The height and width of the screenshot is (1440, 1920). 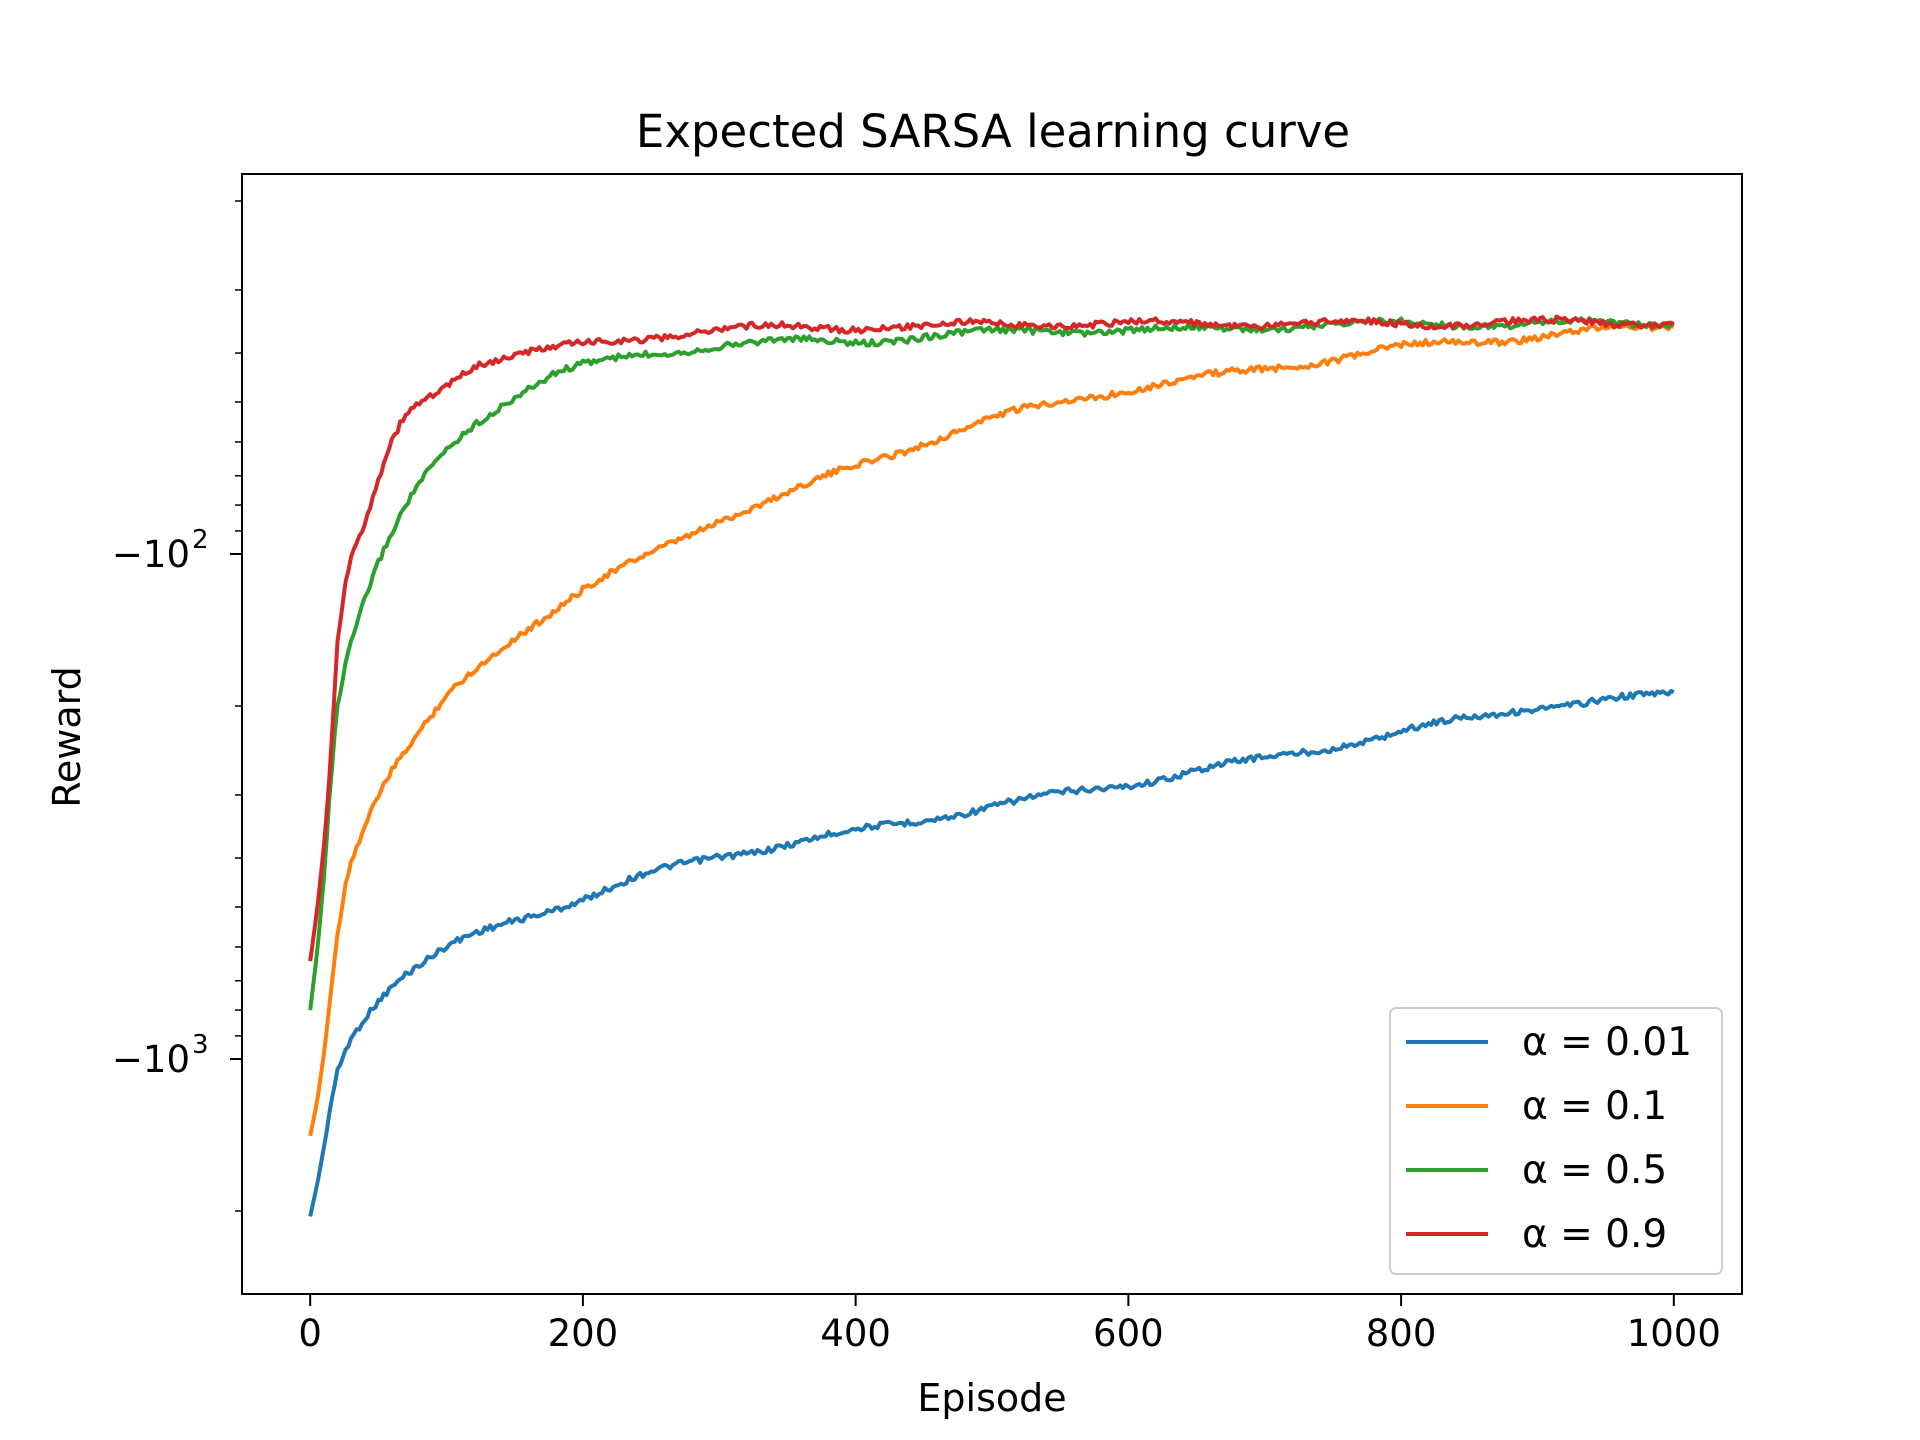 I want to click on x-tick-label: 1000, so click(x=1674, y=1333).